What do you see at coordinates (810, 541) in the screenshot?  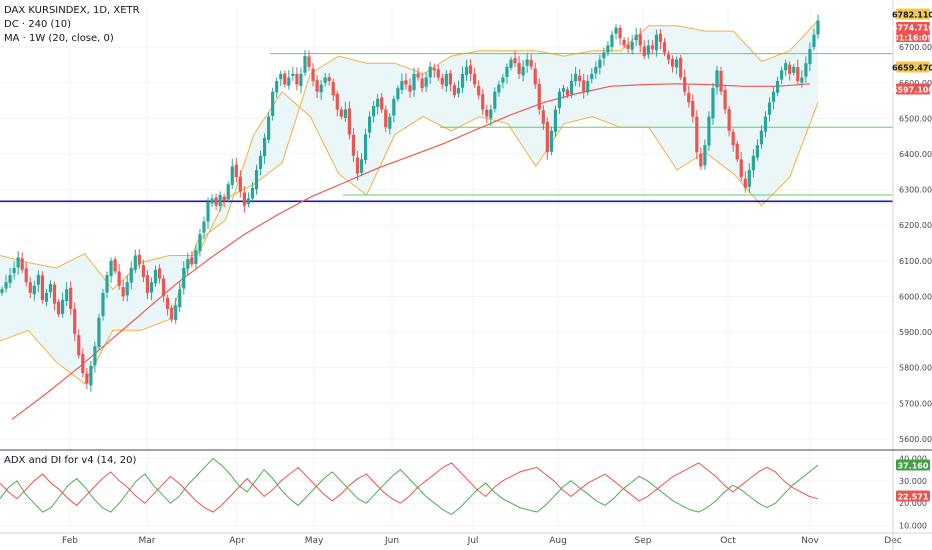 I see `time-tick-label: Nov` at bounding box center [810, 541].